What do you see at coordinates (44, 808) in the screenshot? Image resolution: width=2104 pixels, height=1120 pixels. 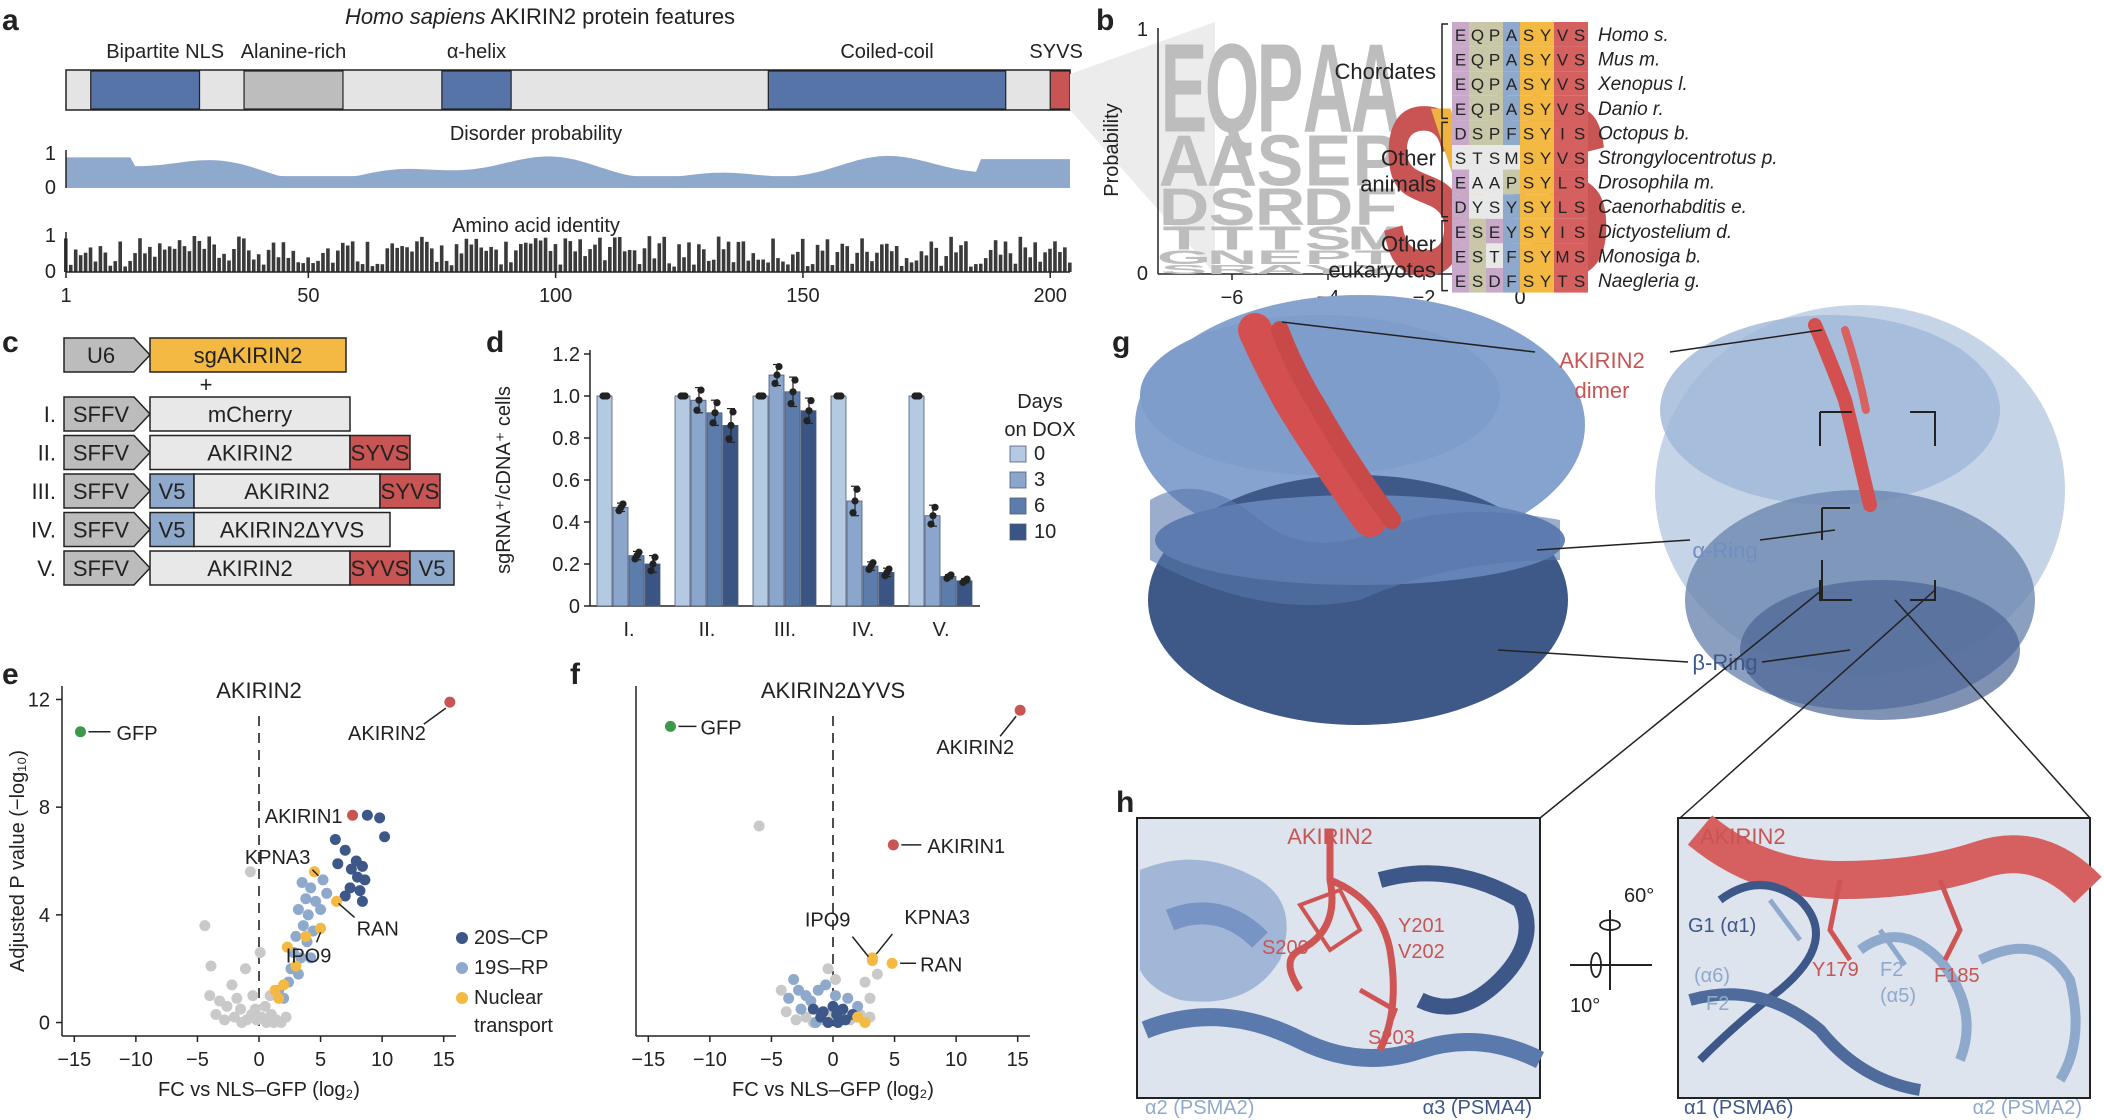 I see `volcano-ytick: 8` at bounding box center [44, 808].